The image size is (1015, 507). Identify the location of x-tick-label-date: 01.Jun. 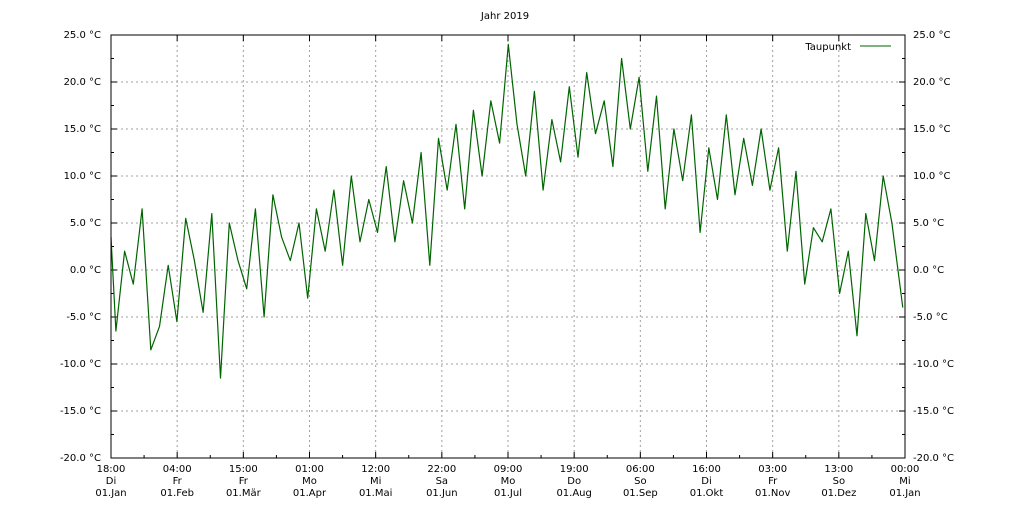
(442, 493).